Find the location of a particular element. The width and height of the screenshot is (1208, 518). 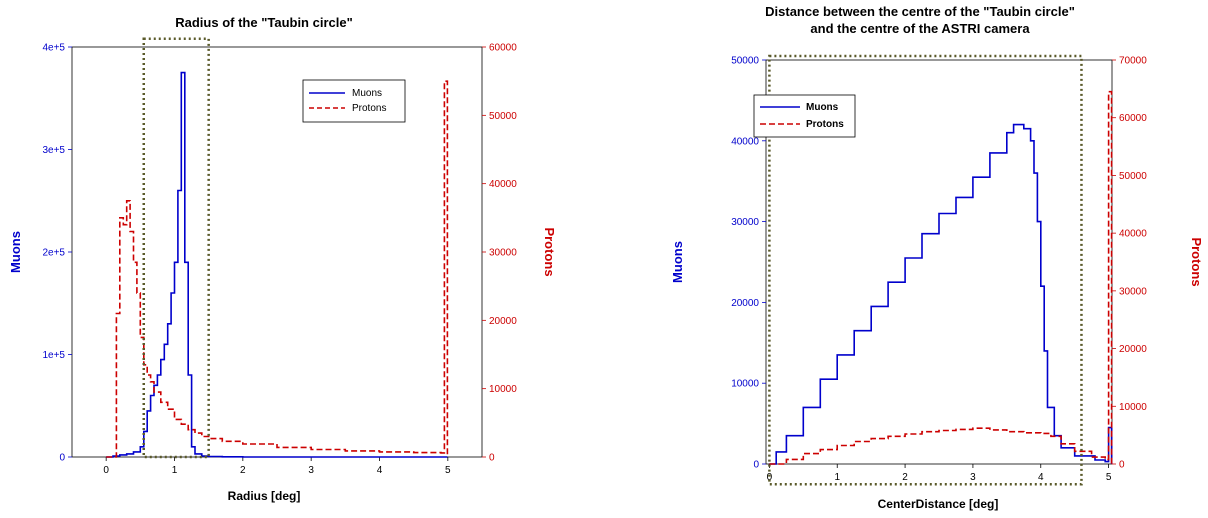

chart-center-distance-xtick-label: 4 is located at coordinates (1041, 477).